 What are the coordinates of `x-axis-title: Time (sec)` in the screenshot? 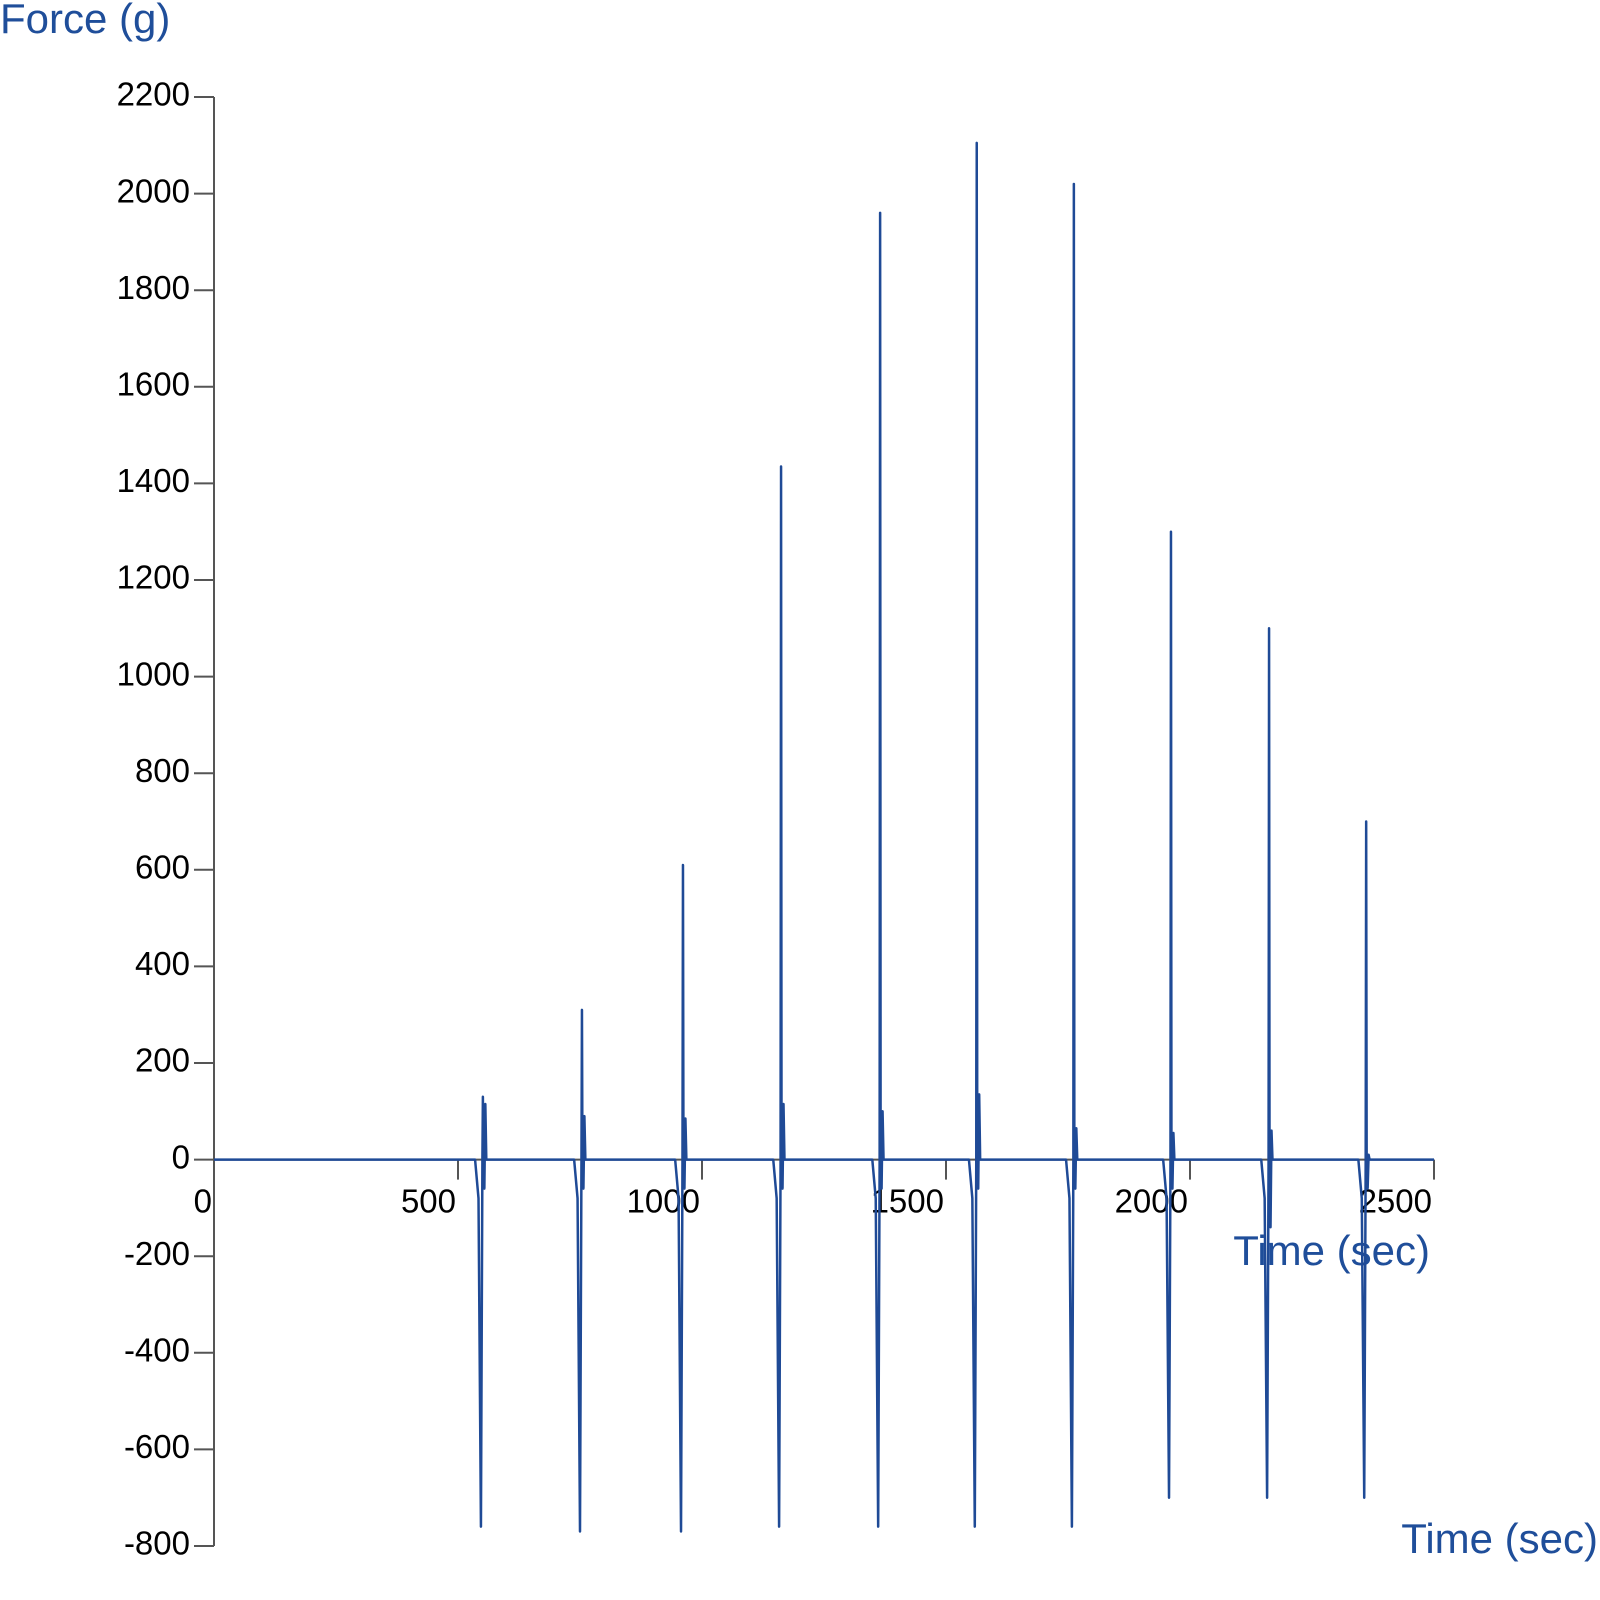 It's located at (1331, 1250).